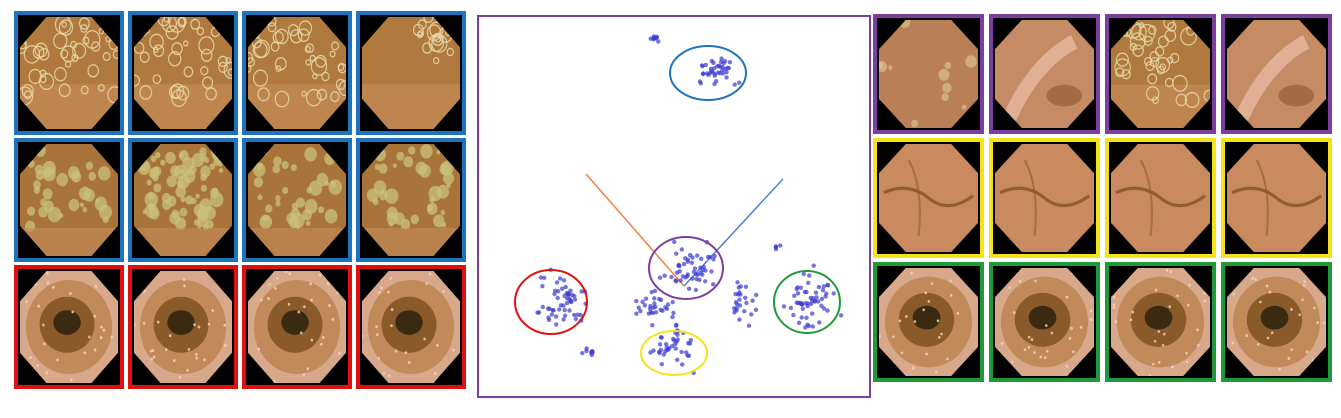 This screenshot has height=418, width=1341. Describe the element at coordinates (551, 302) in the screenshot. I see `cluster-ellipse-red` at that location.